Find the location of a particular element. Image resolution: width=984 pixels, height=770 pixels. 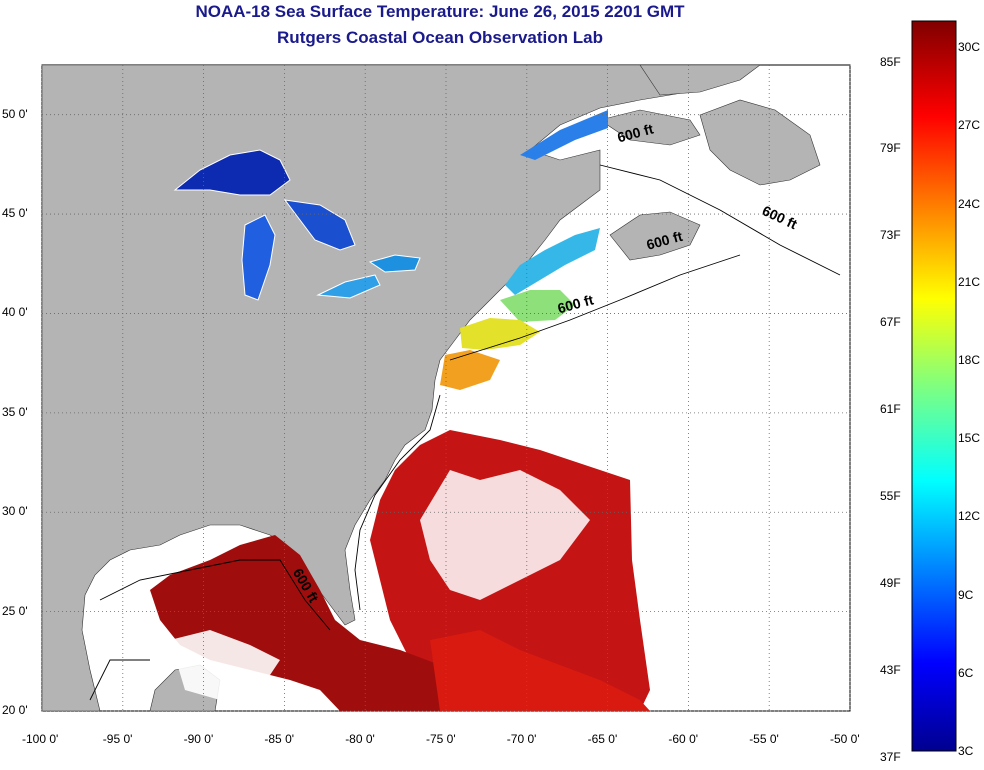

lon-tick-label: -95 0' is located at coordinates (117, 739).